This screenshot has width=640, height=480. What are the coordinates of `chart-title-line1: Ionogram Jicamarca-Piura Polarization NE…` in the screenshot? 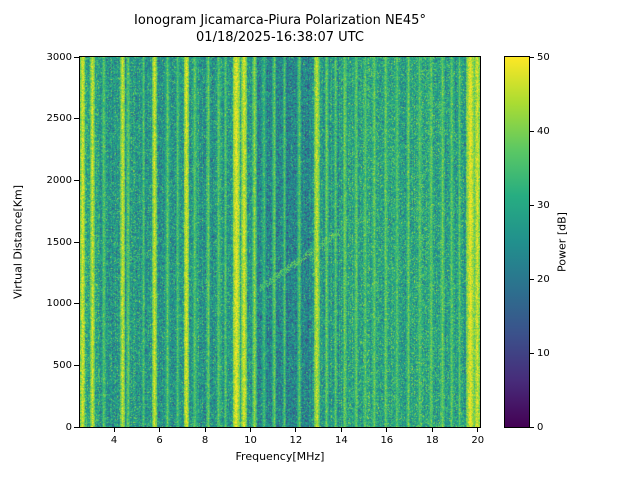 It's located at (280, 20).